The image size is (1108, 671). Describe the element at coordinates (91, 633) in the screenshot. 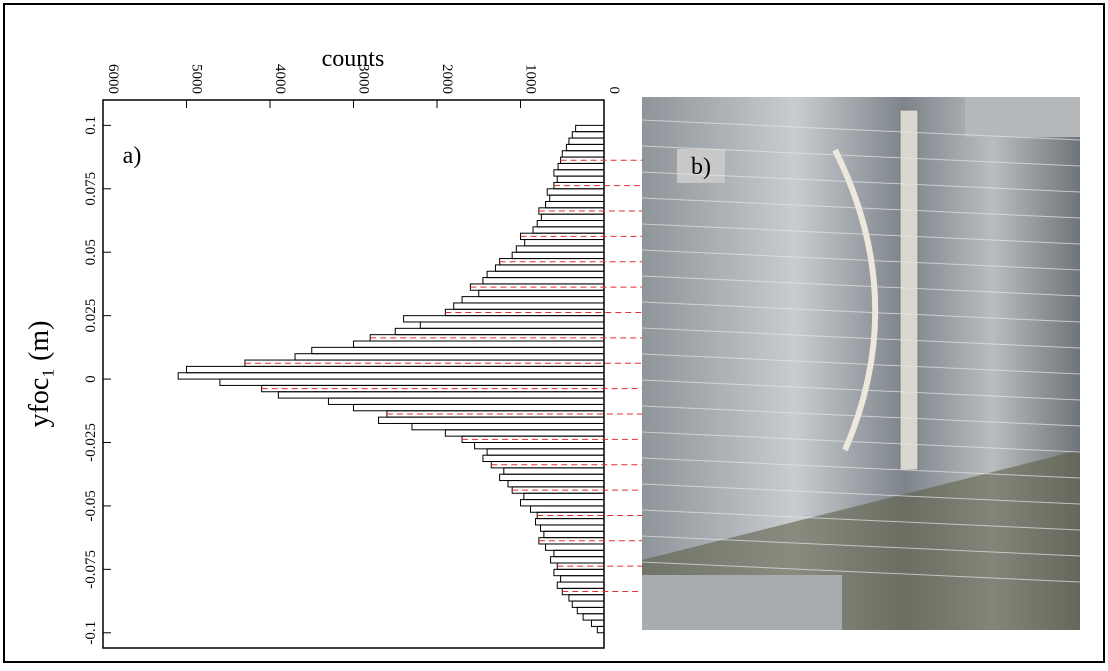

I see `y-tick-label: -0.1` at that location.